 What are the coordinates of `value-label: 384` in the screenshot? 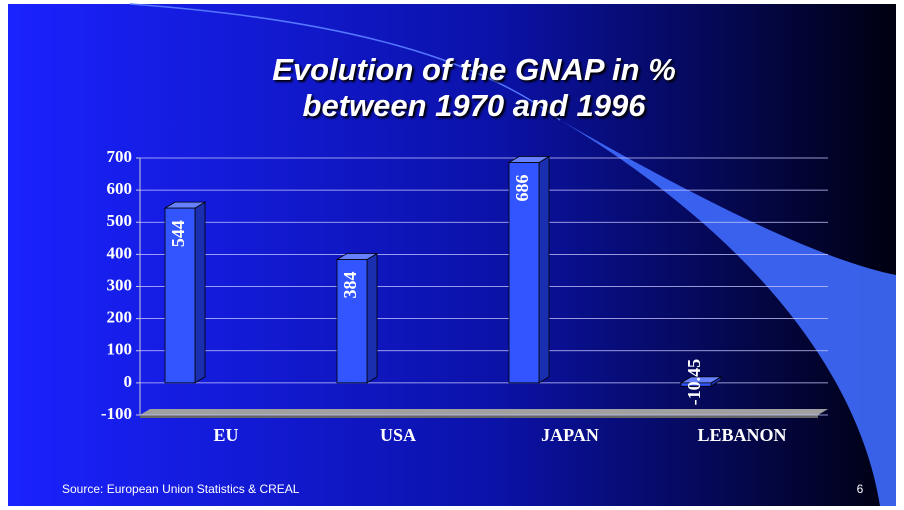 It's located at (350, 285).